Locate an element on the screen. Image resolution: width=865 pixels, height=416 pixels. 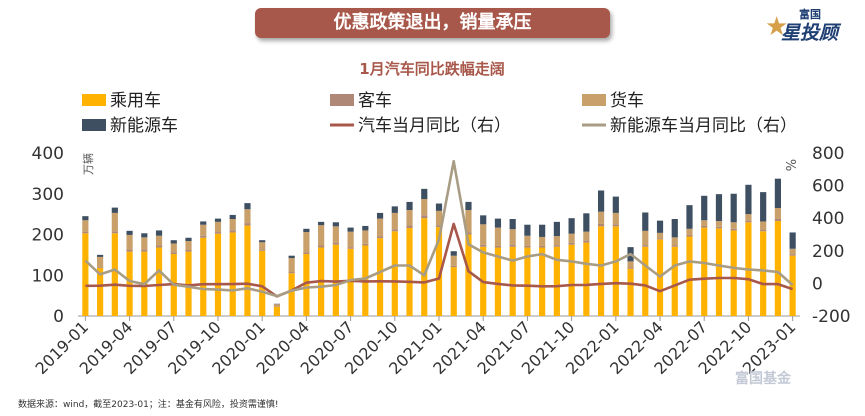
legend-label: 客车 is located at coordinates (375, 101).